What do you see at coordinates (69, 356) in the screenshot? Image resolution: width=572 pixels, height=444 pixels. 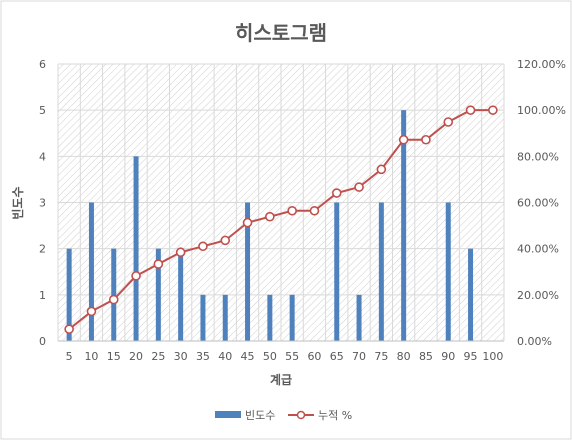 I see `x-tick-label: 5` at bounding box center [69, 356].